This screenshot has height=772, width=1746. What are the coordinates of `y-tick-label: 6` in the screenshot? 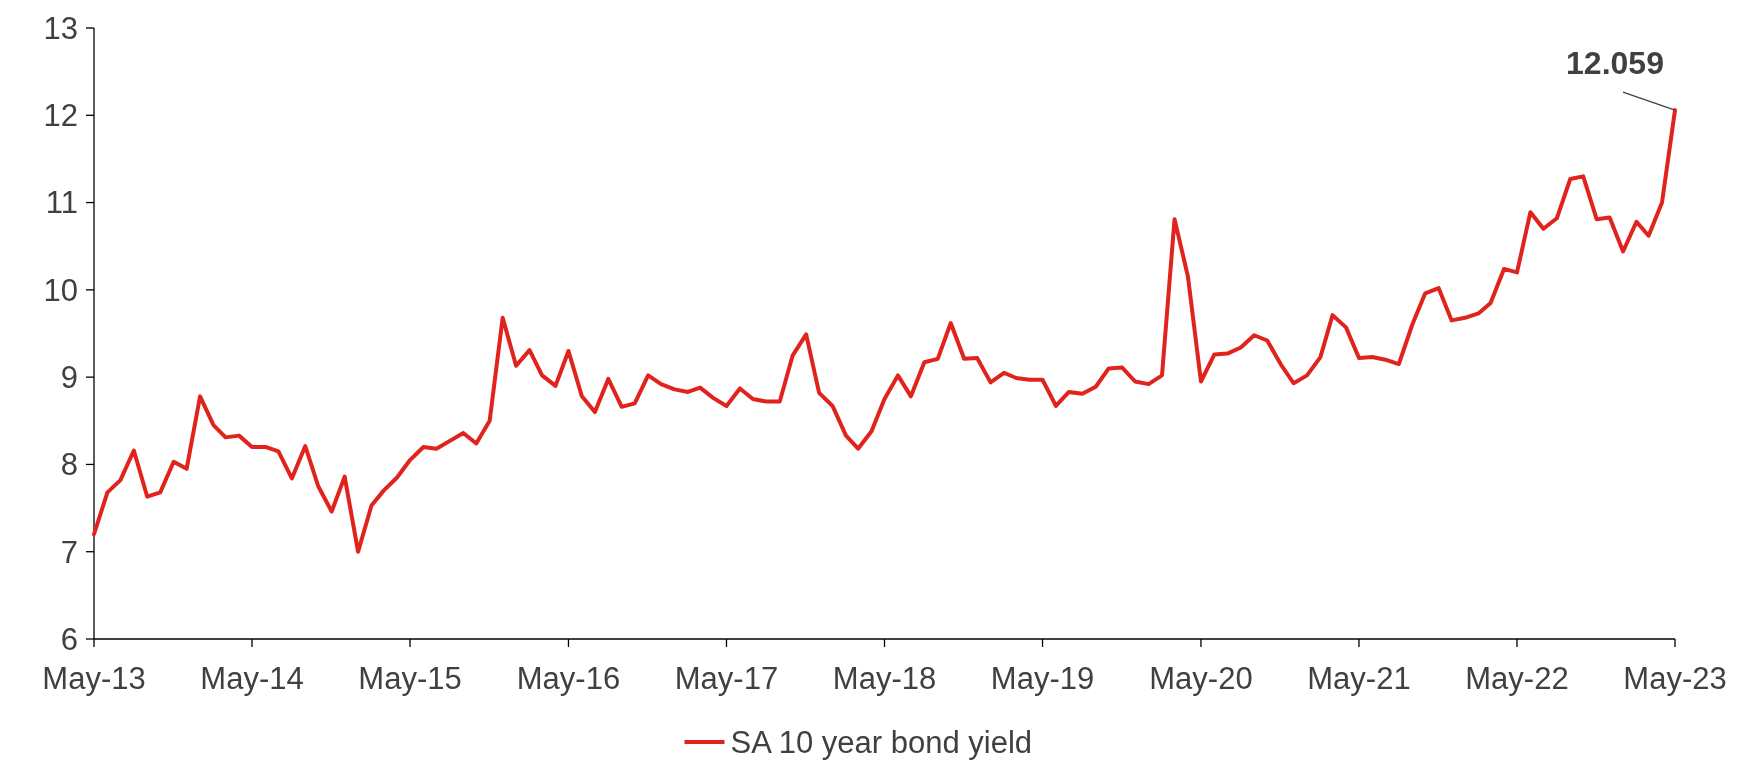 It's located at (69, 639).